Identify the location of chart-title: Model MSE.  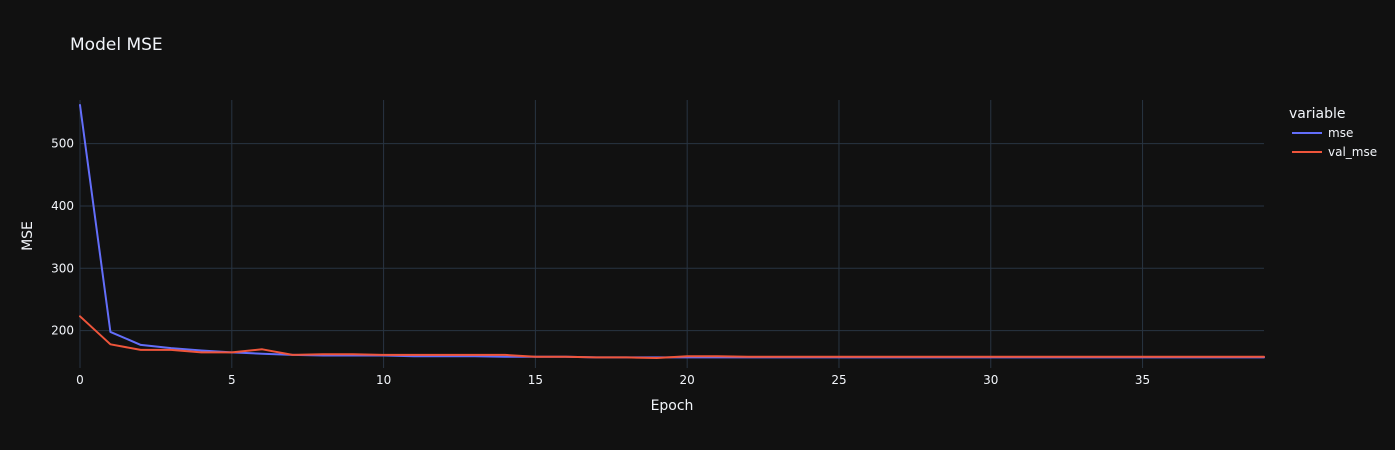
(116, 45).